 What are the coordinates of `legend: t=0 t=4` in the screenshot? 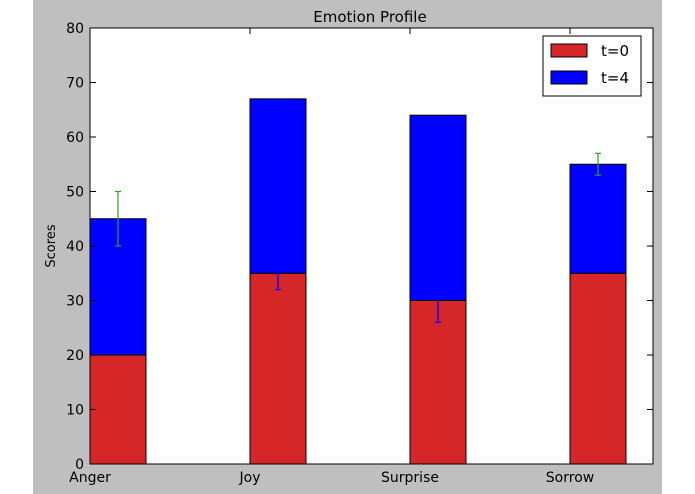 It's located at (592, 66).